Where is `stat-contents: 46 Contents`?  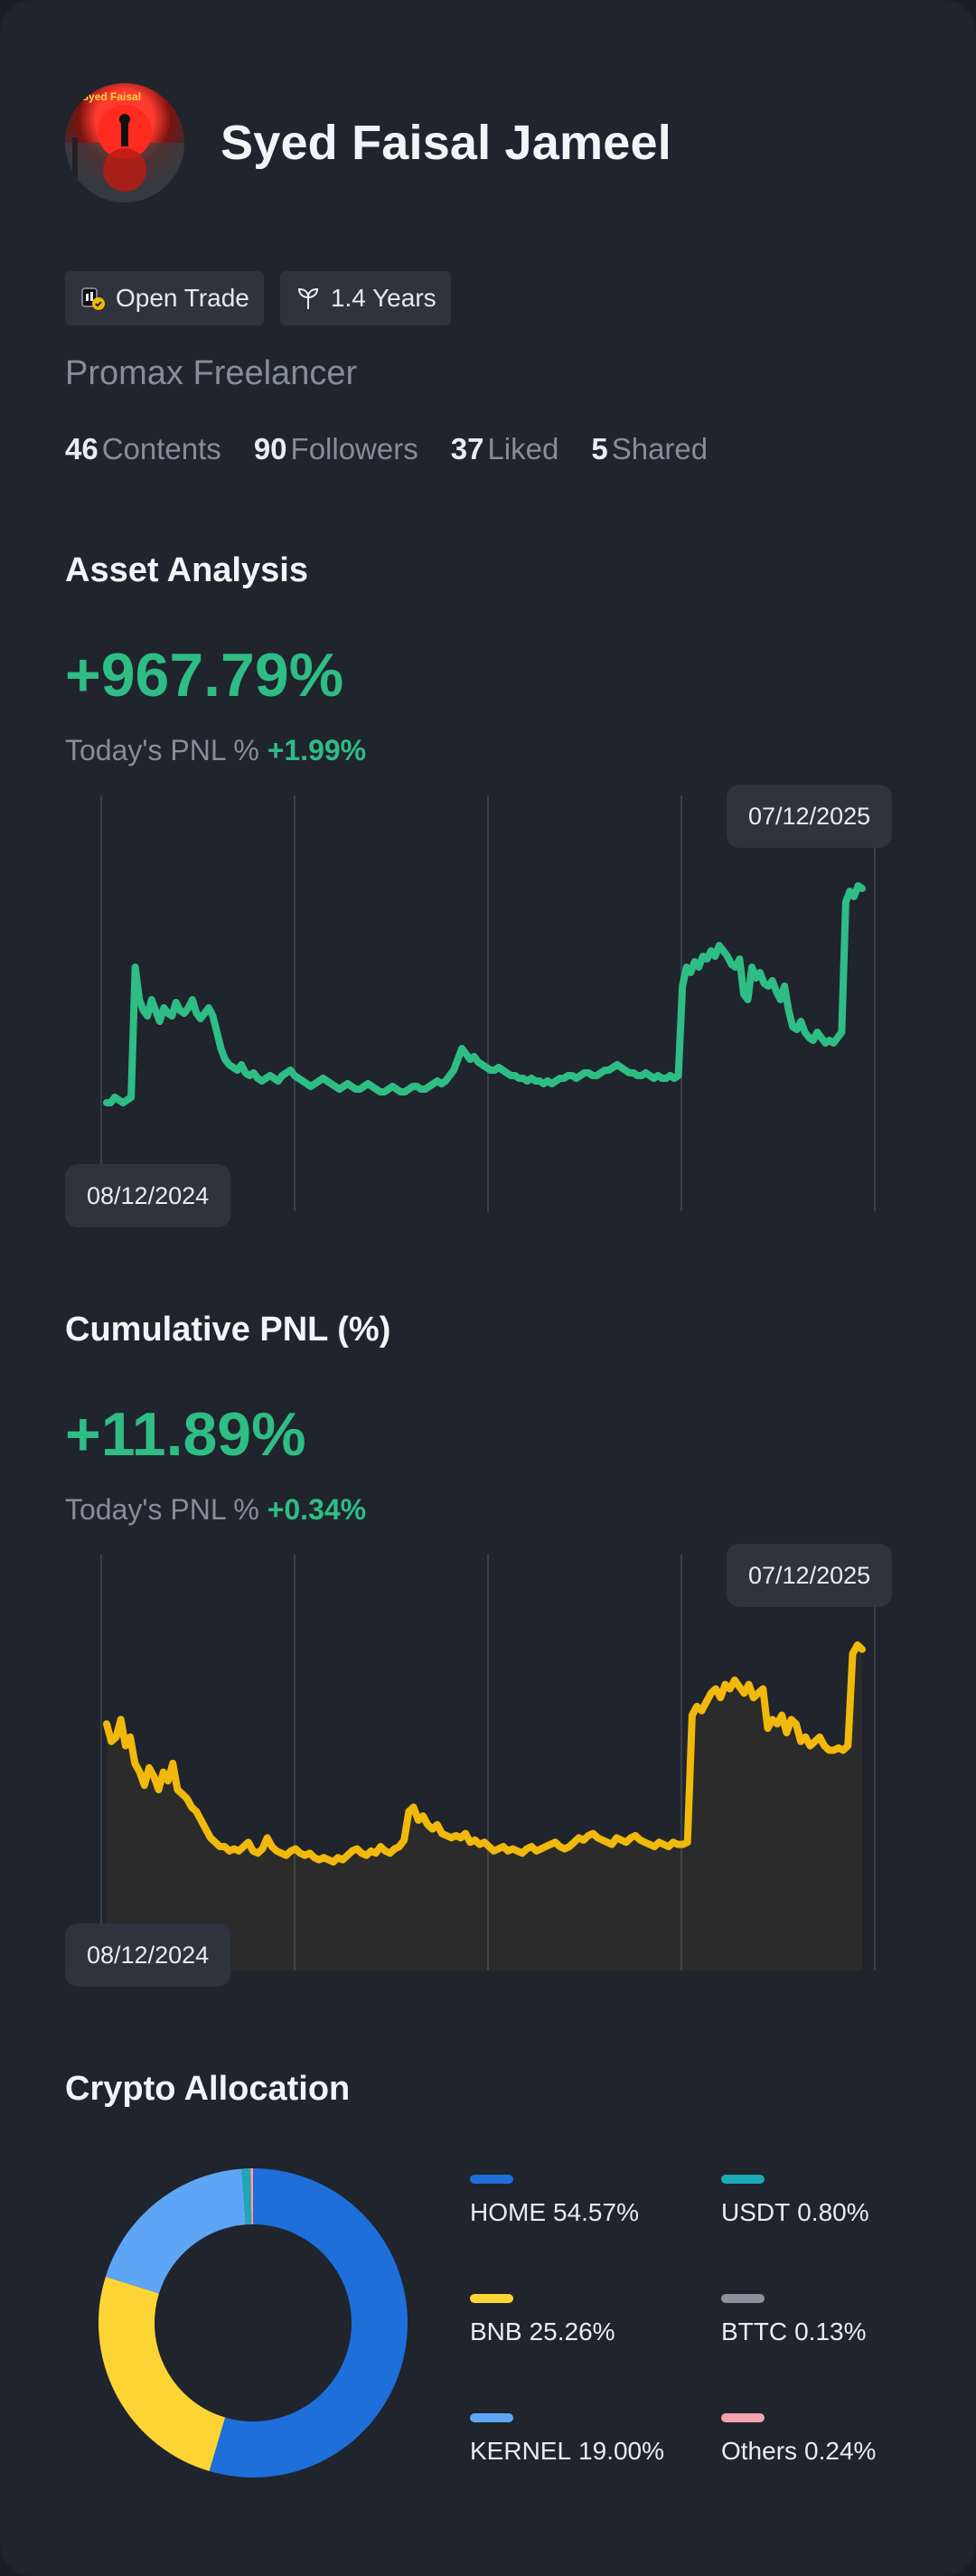 stat-contents: 46 Contents is located at coordinates (143, 449).